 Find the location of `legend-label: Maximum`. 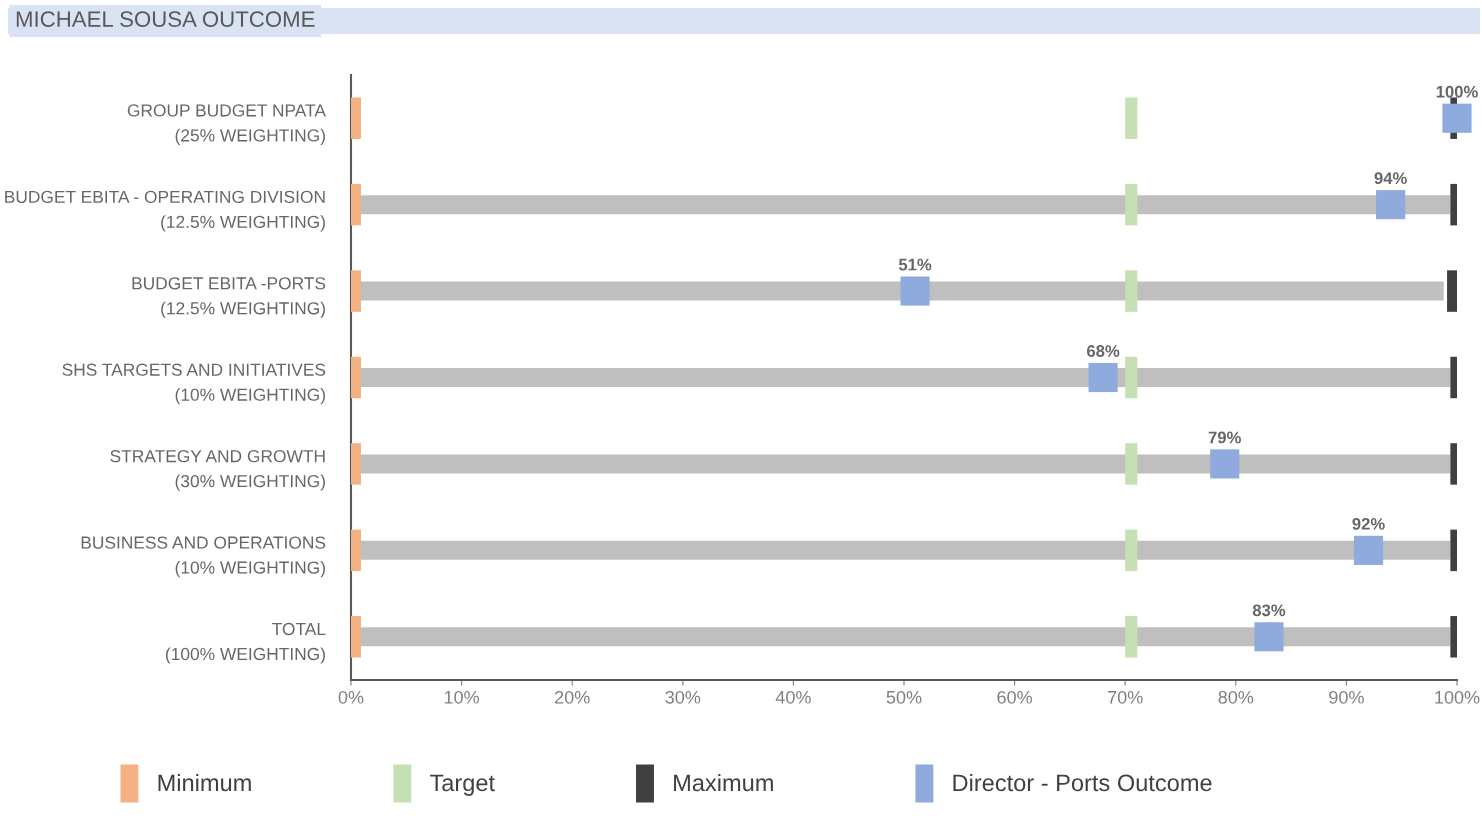

legend-label: Maximum is located at coordinates (723, 782).